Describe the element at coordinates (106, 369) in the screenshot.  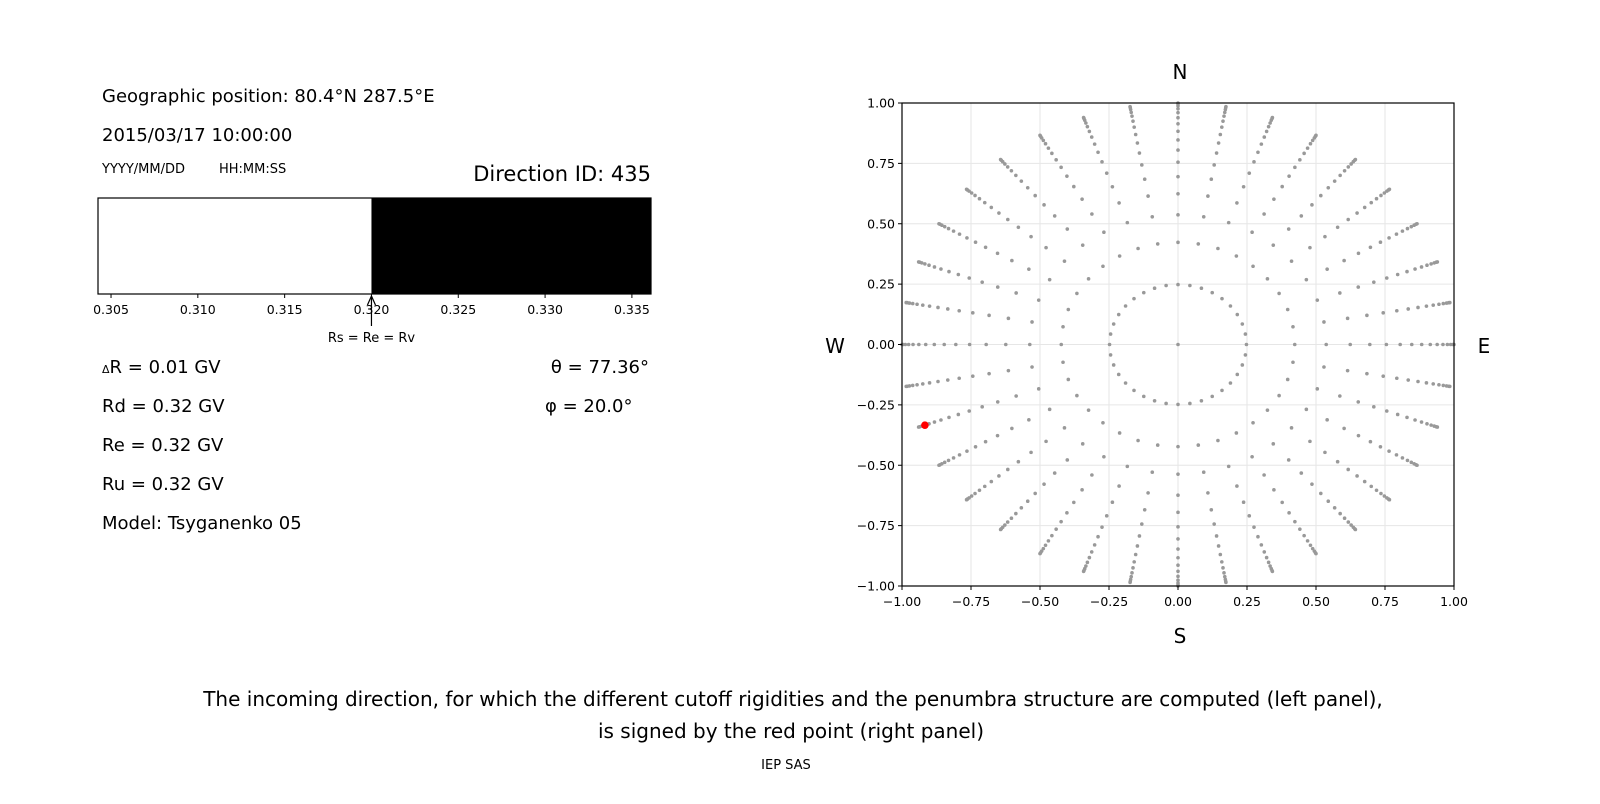
I see `delta-symbol: Δ` at that location.